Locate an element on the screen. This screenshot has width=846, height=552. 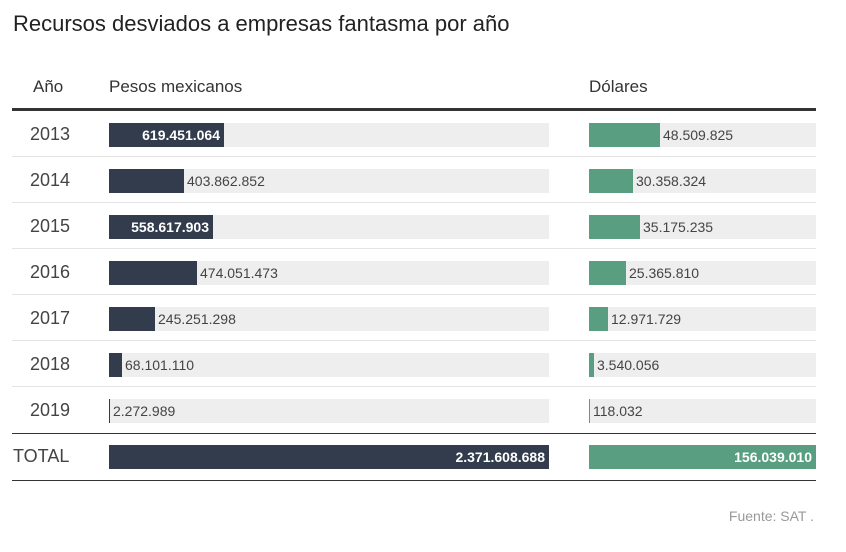
total-label: TOTAL is located at coordinates (41, 456).